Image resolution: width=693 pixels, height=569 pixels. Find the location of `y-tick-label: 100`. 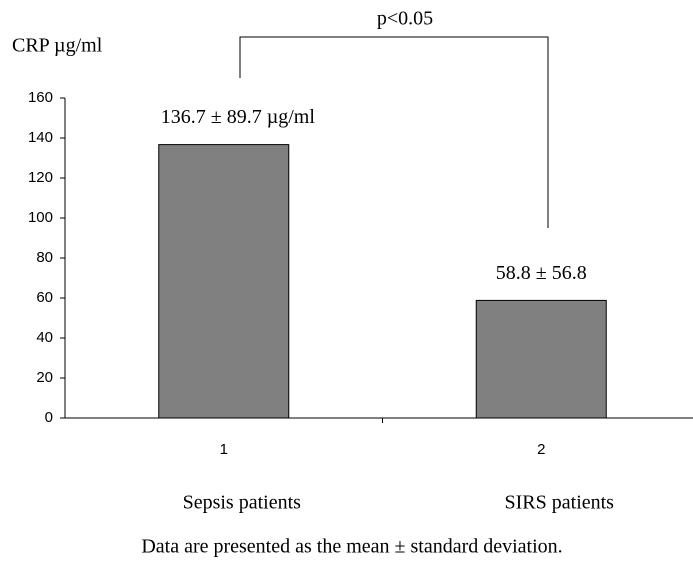

y-tick-label: 100 is located at coordinates (40, 217).